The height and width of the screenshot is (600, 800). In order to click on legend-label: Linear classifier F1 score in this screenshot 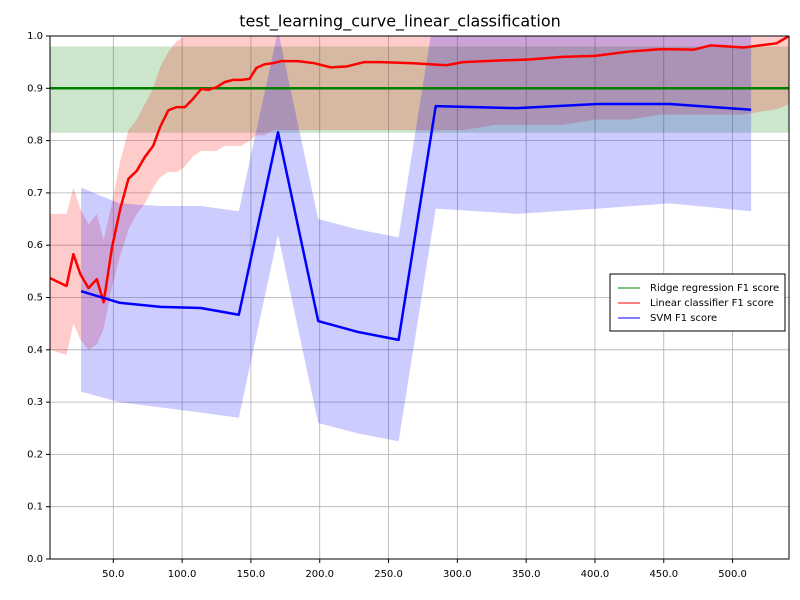, I will do `click(712, 303)`.